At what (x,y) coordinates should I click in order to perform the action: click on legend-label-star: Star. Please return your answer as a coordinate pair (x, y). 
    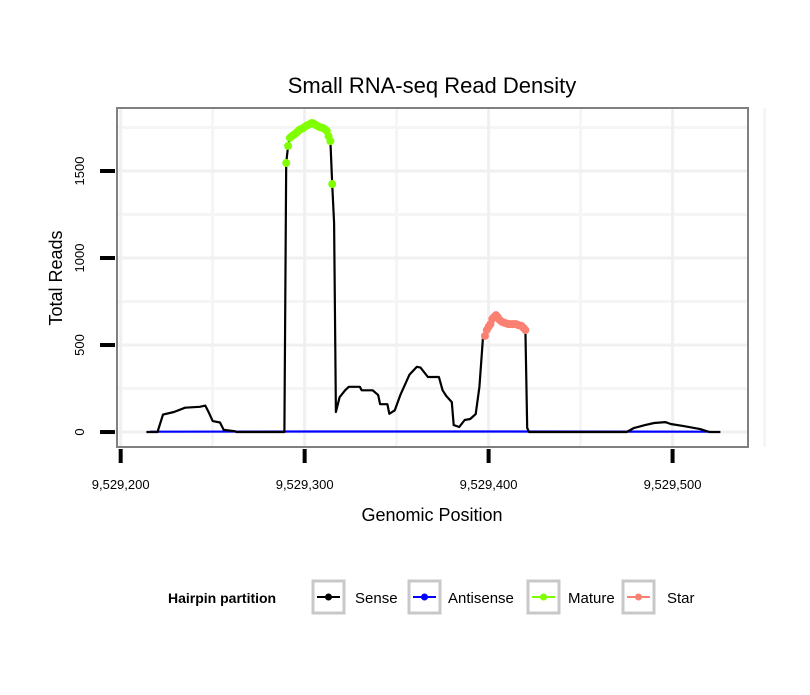
    Looking at the image, I should click on (681, 598).